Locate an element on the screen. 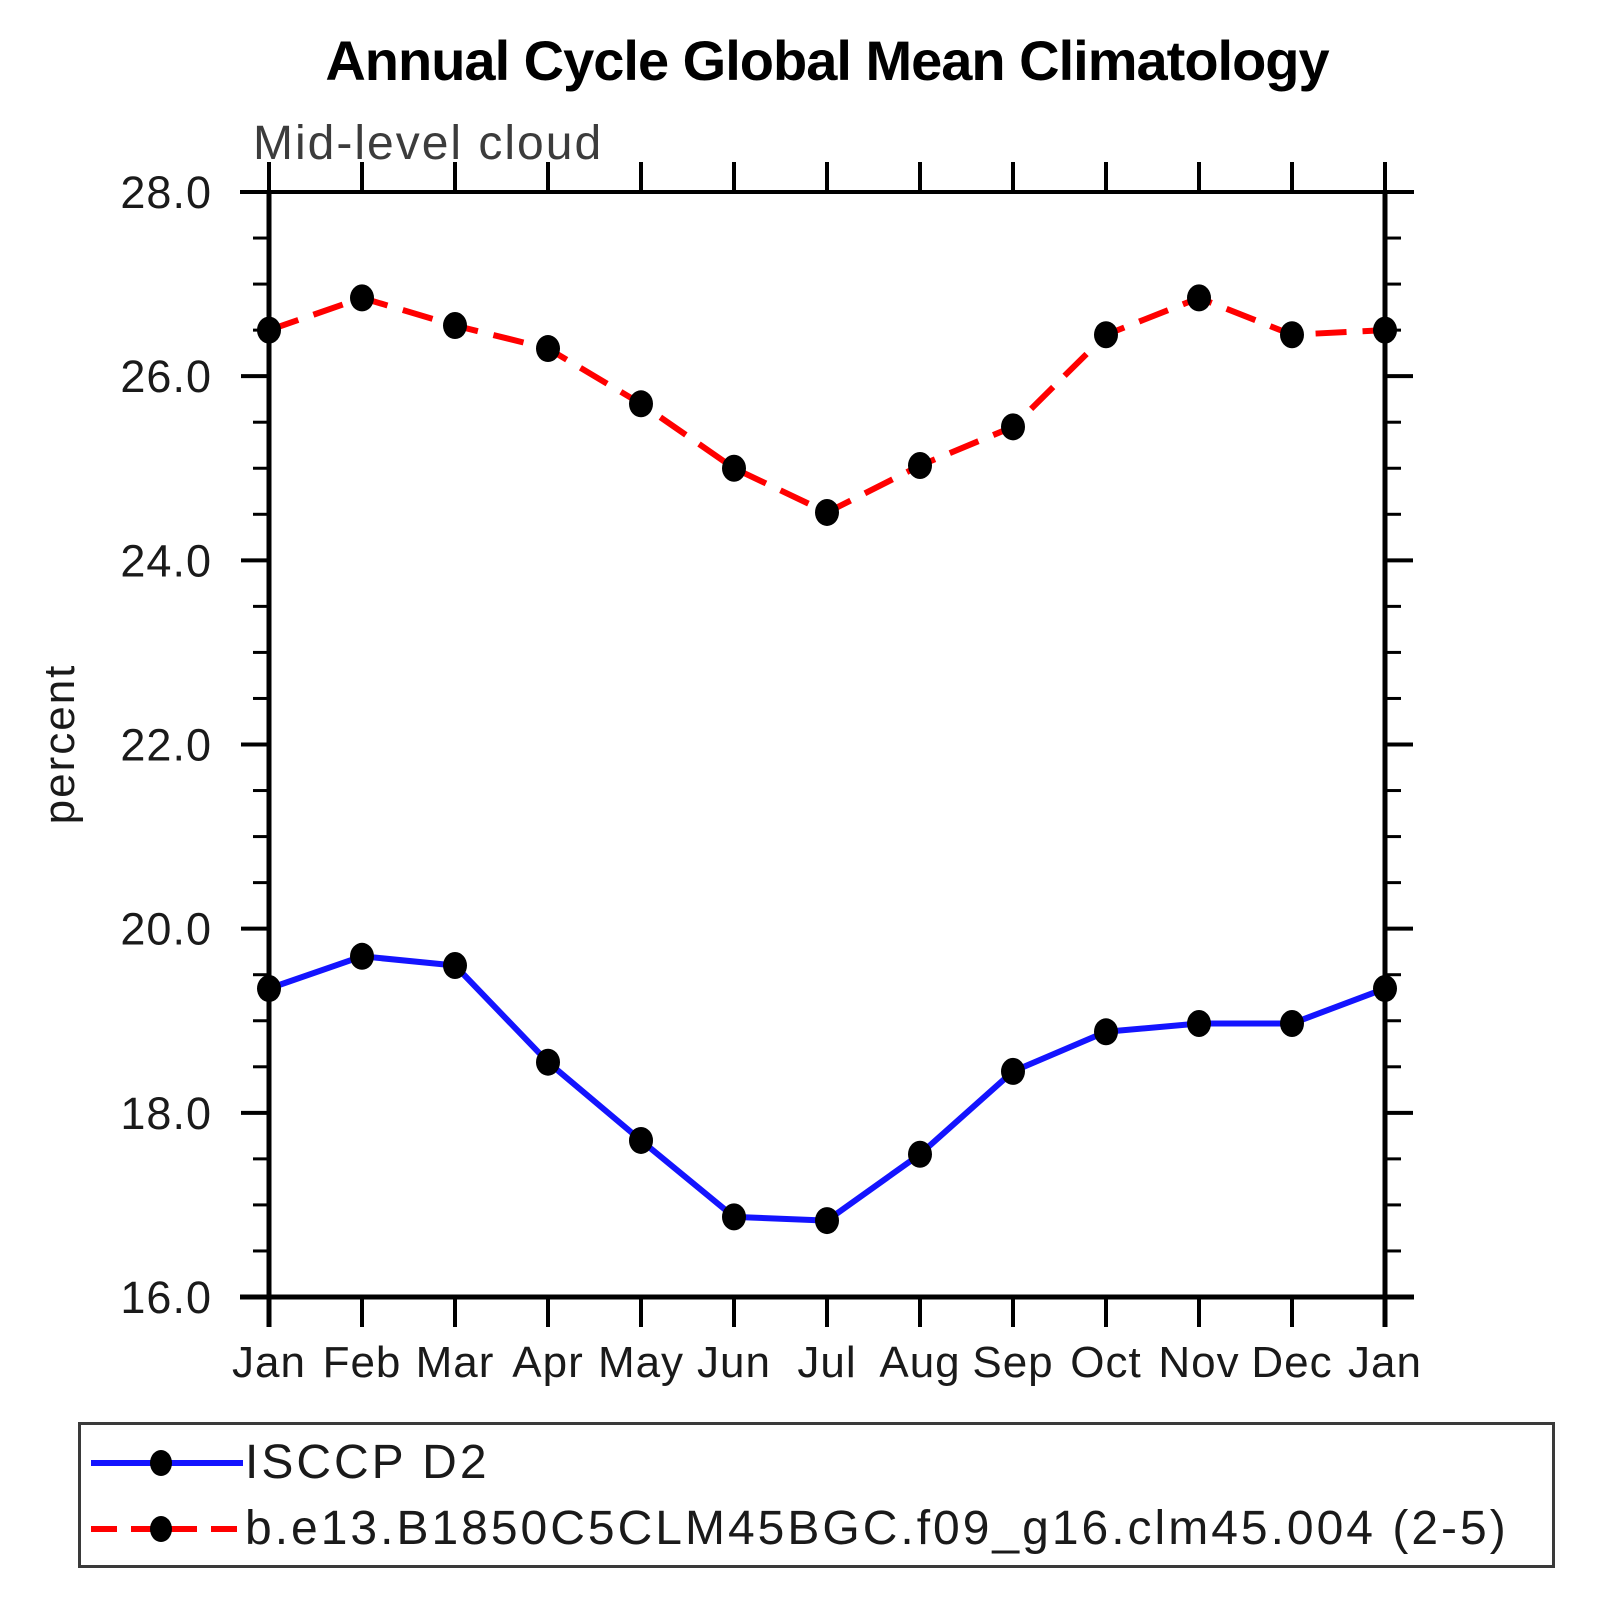 This screenshot has height=1608, width=1608. y-tick-label: 26.0 is located at coordinates (166, 376).